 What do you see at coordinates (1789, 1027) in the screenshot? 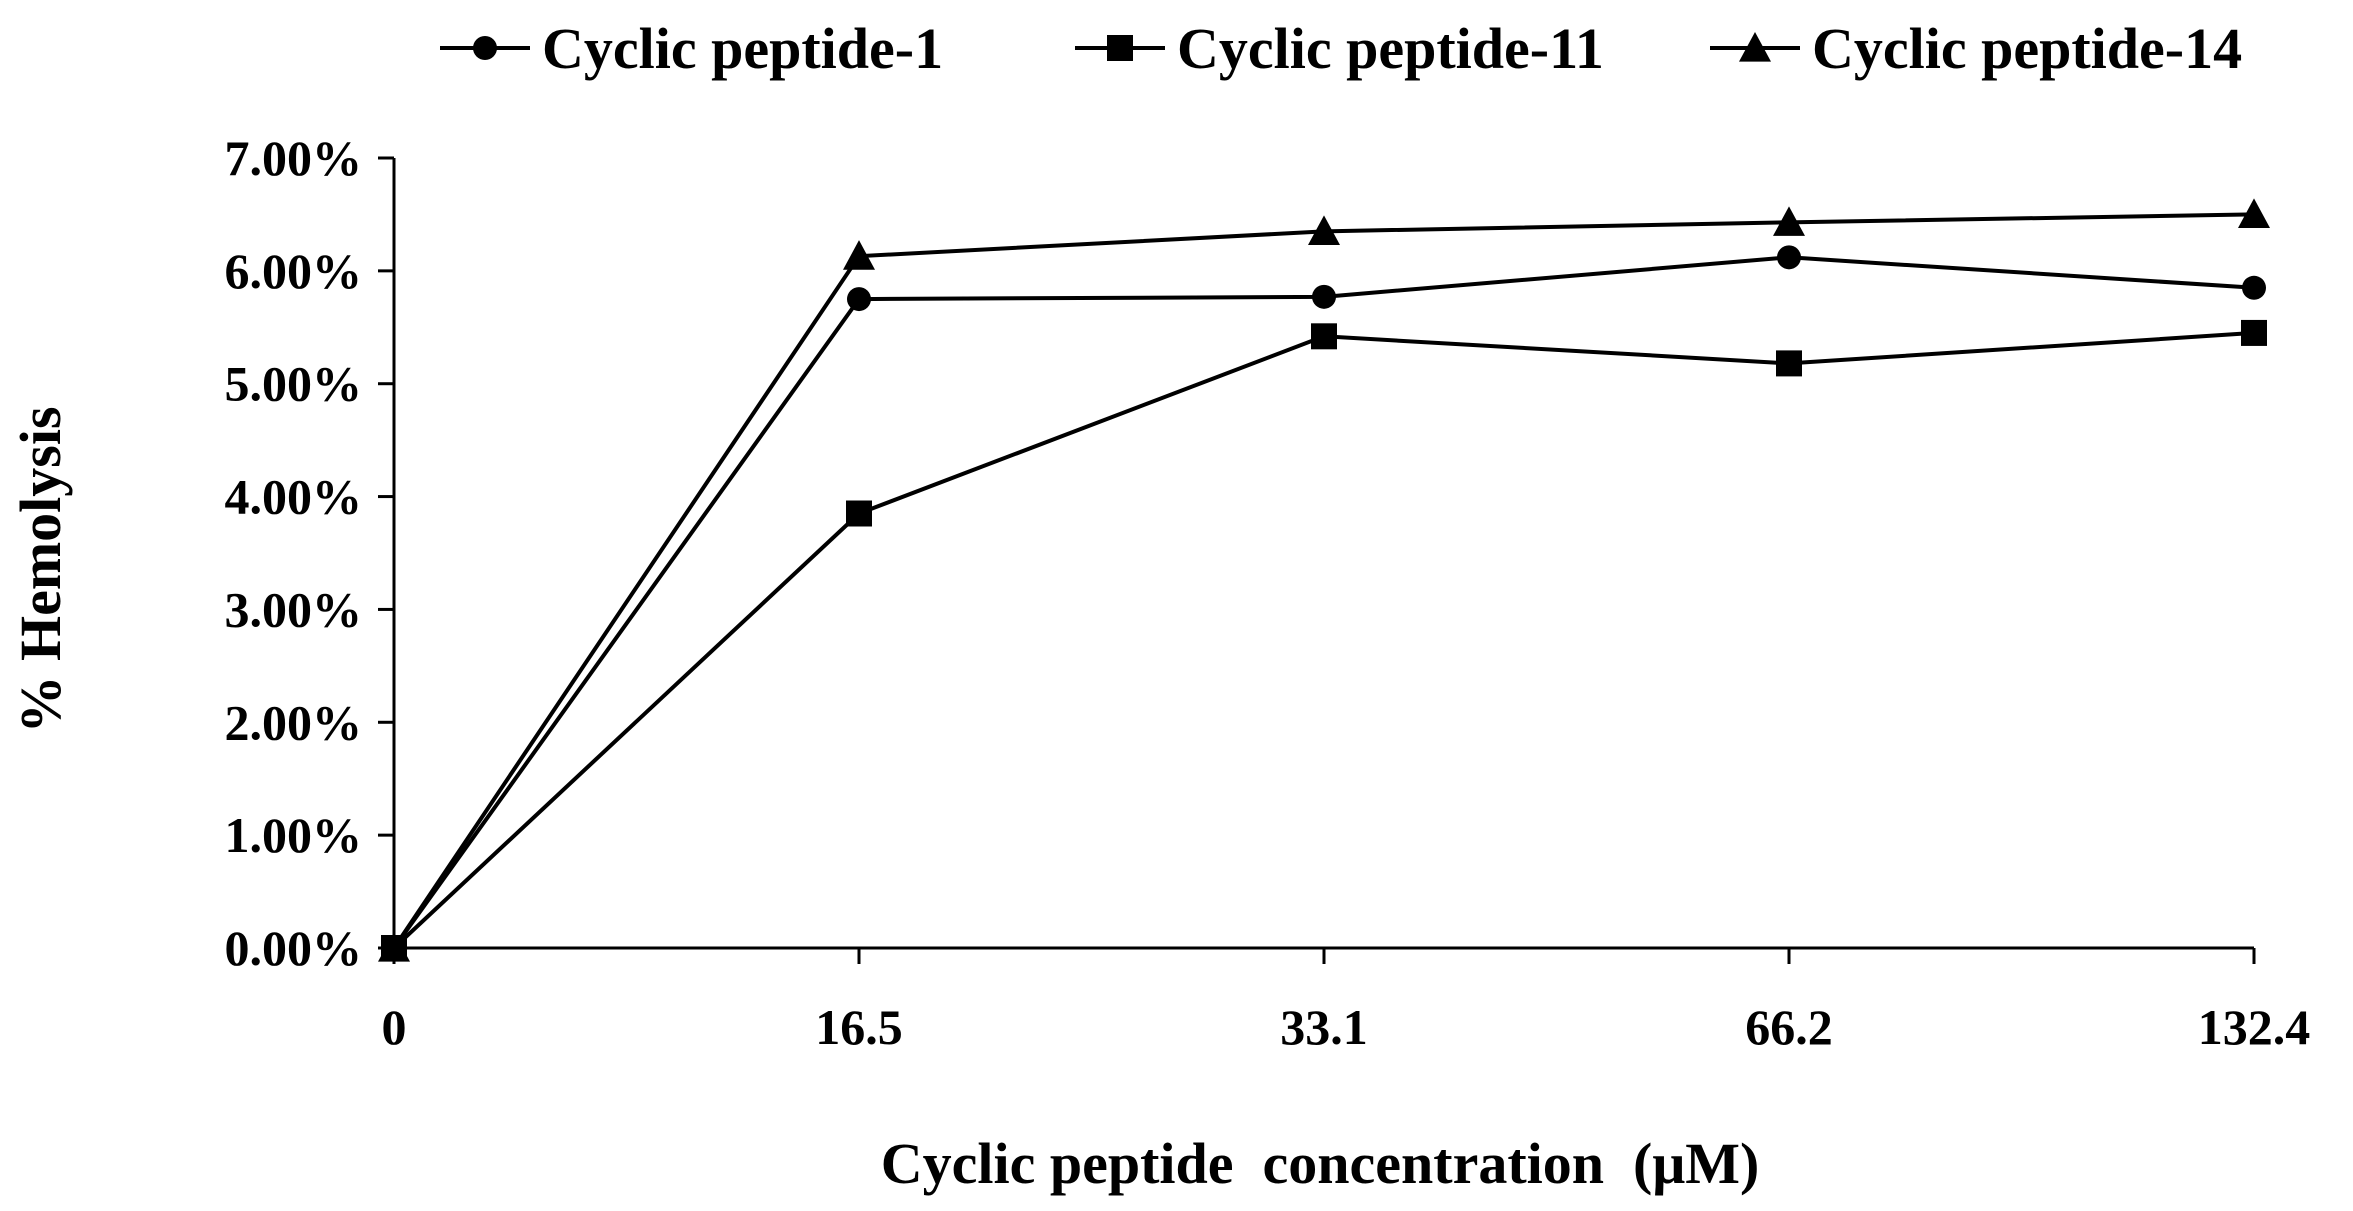
I see `x-tick-label: 66.2` at bounding box center [1789, 1027].